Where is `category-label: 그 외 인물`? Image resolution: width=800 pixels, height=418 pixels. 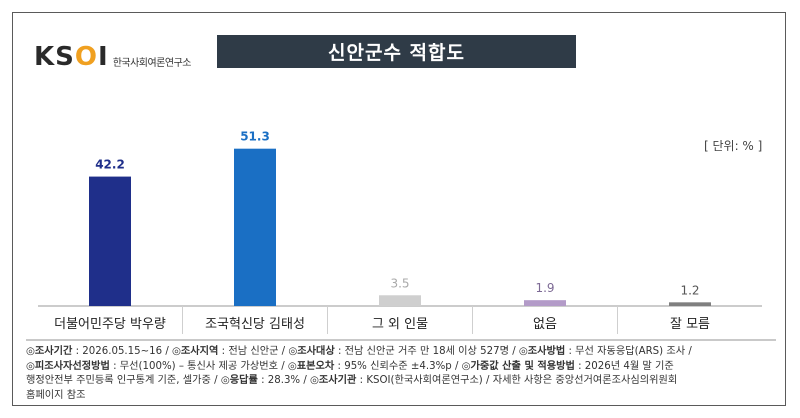 category-label: 그 외 인물 is located at coordinates (400, 324).